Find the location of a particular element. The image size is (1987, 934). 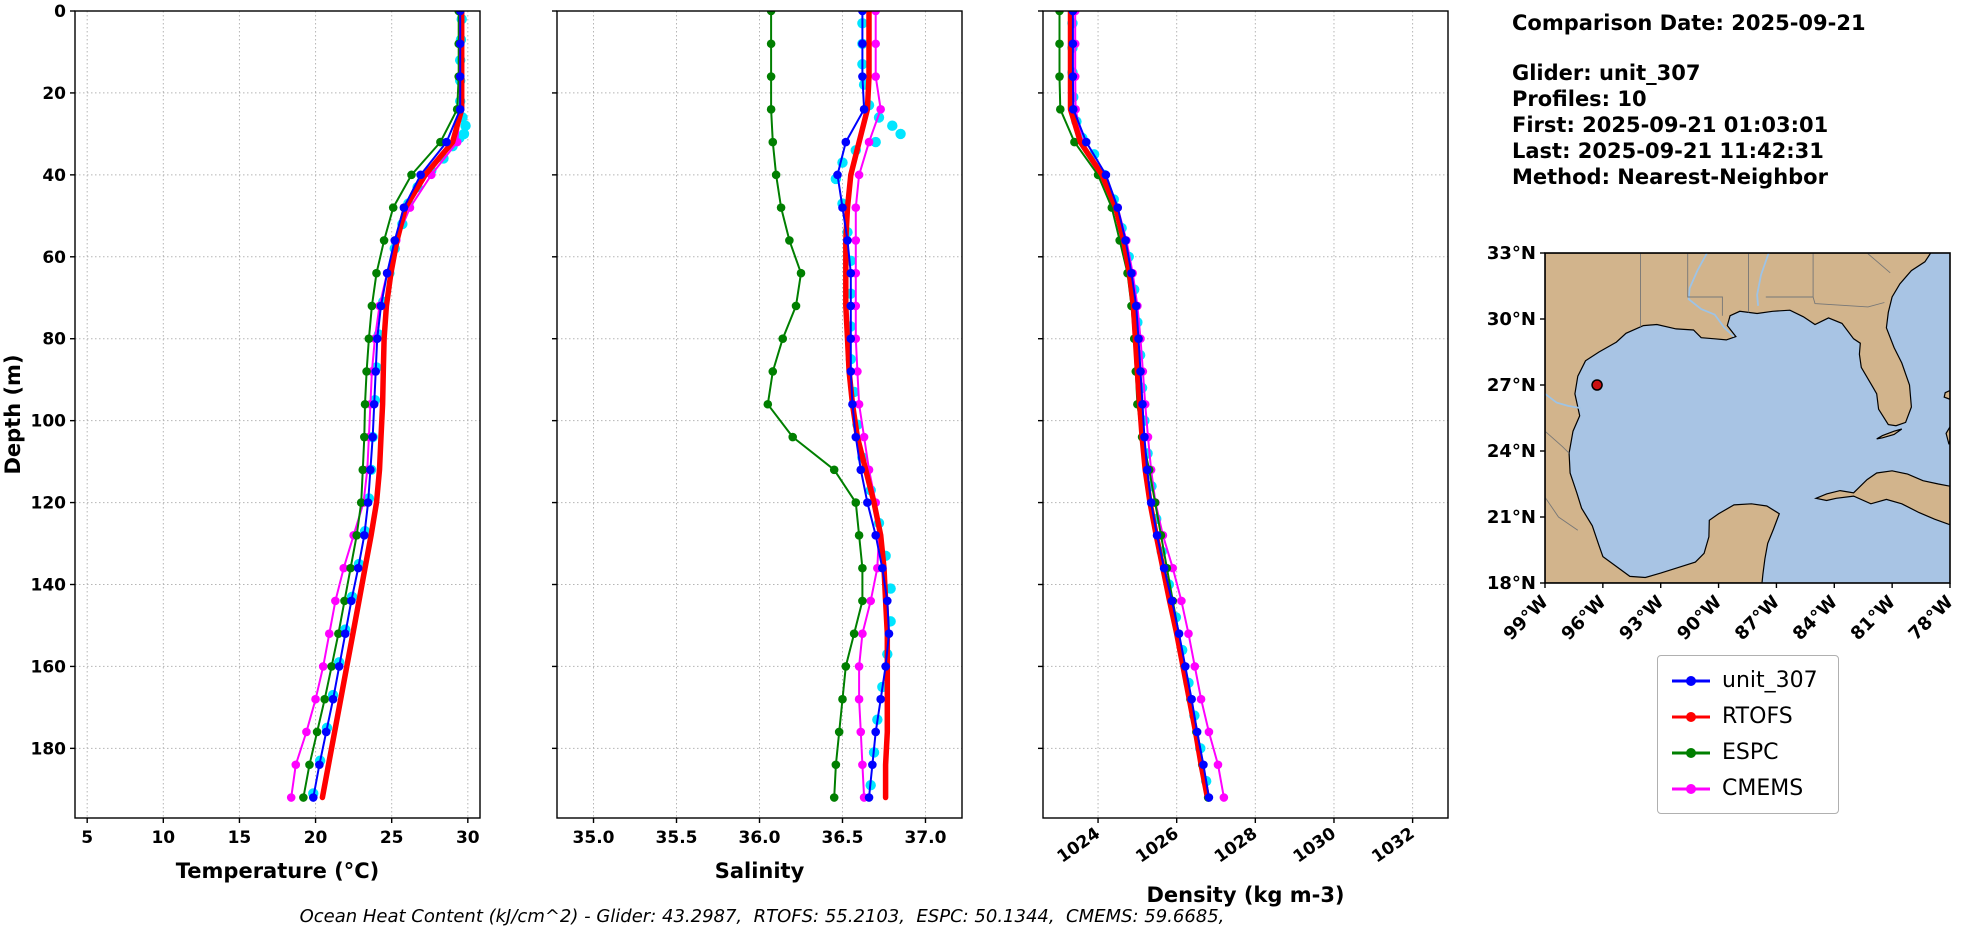

svg-text: 180 is located at coordinates (49, 749).